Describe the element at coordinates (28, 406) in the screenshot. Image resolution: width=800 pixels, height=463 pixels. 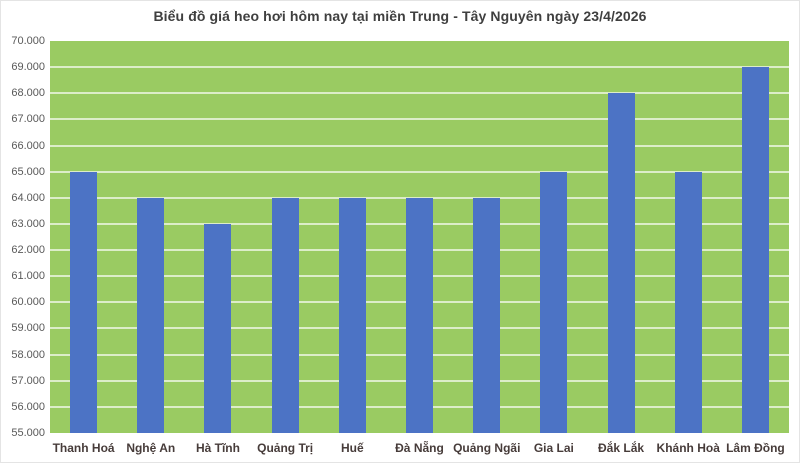
I see `y-axis-tick-label: 56.000` at that location.